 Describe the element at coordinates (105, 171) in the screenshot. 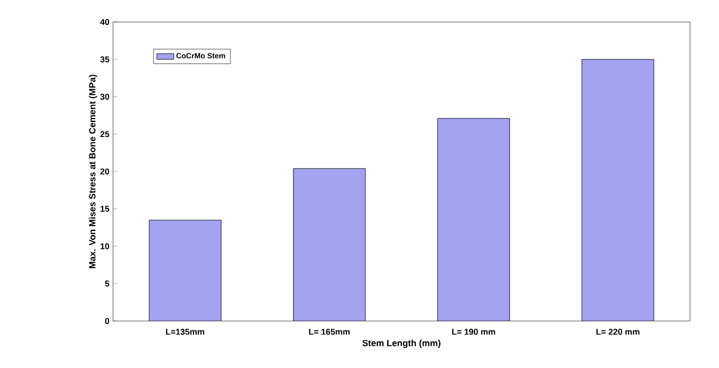

I see `y-tick-label: 20` at that location.